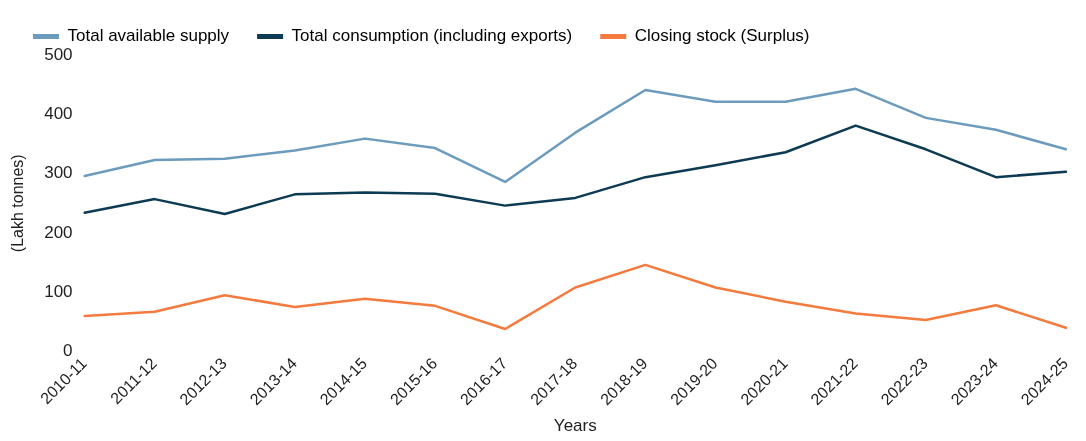  I want to click on y-tick-label: 200, so click(58, 232).